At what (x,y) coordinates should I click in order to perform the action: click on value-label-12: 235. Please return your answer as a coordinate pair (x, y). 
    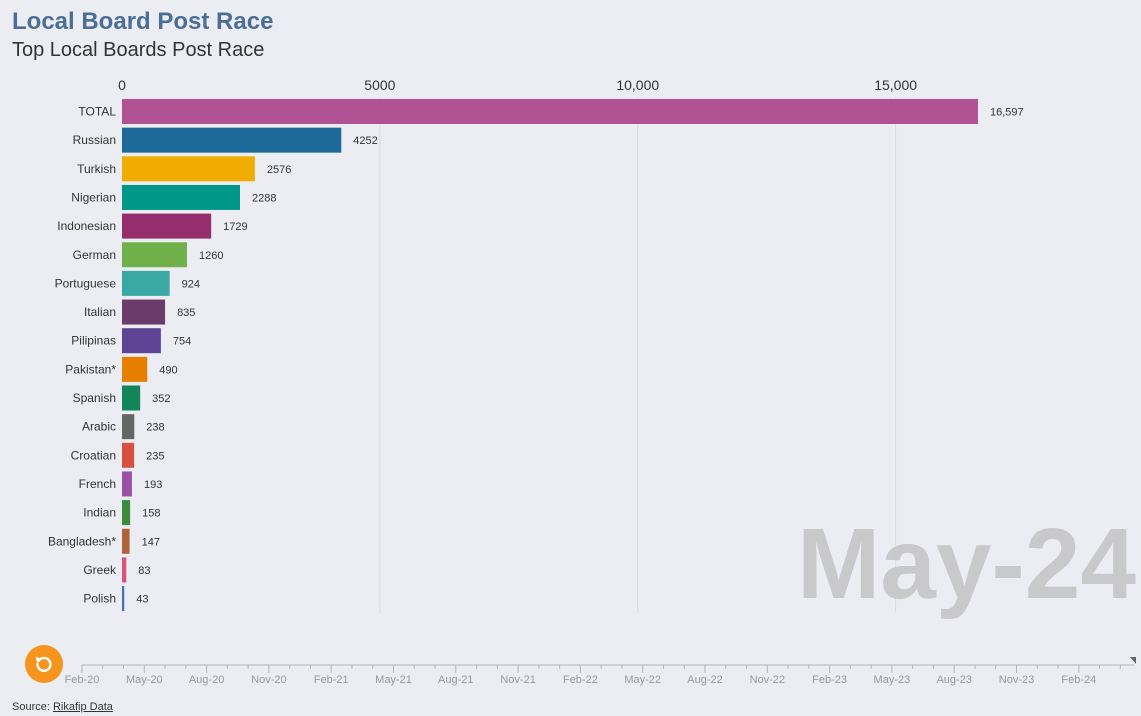
    Looking at the image, I should click on (155, 456).